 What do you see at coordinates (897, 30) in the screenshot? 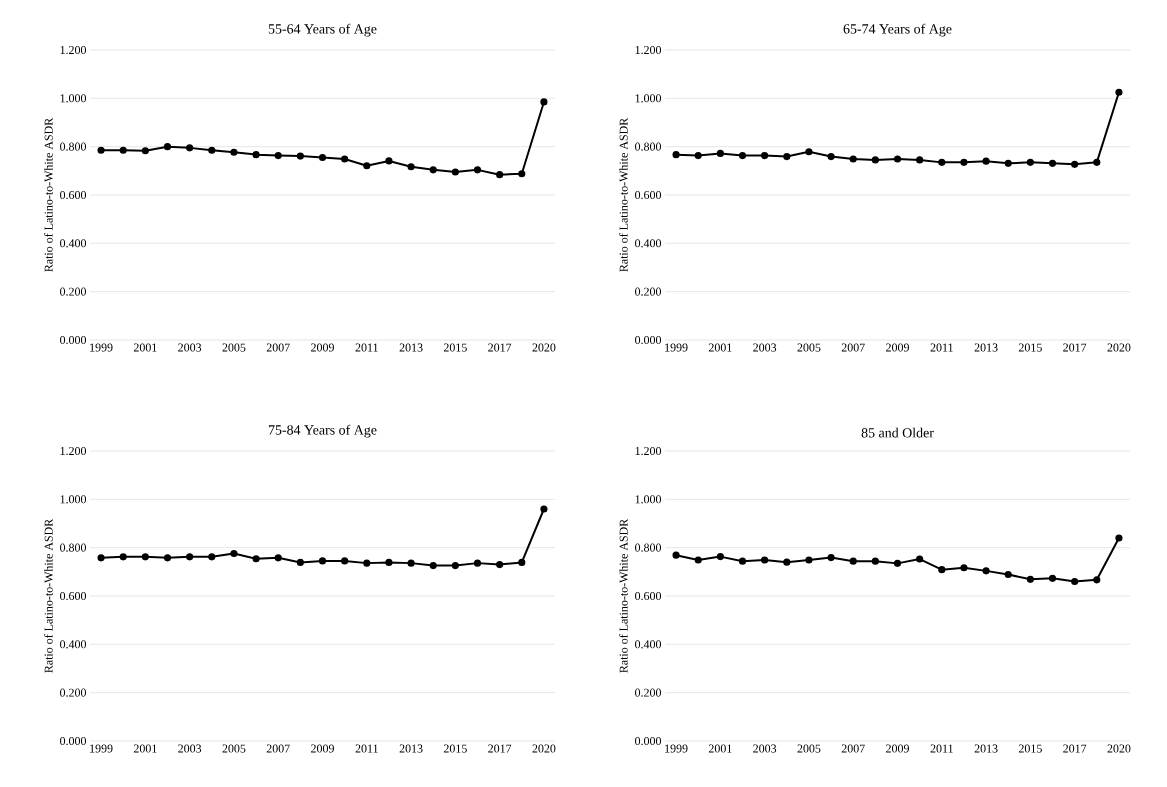
I see `chart-title: 65-74 Years of Age` at bounding box center [897, 30].